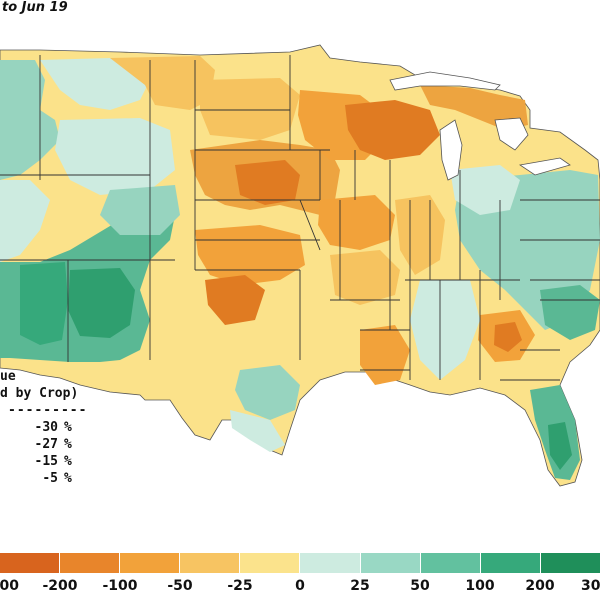 The height and width of the screenshot is (600, 600). I want to click on region-newmexico-darkgreen, so click(101, 303).